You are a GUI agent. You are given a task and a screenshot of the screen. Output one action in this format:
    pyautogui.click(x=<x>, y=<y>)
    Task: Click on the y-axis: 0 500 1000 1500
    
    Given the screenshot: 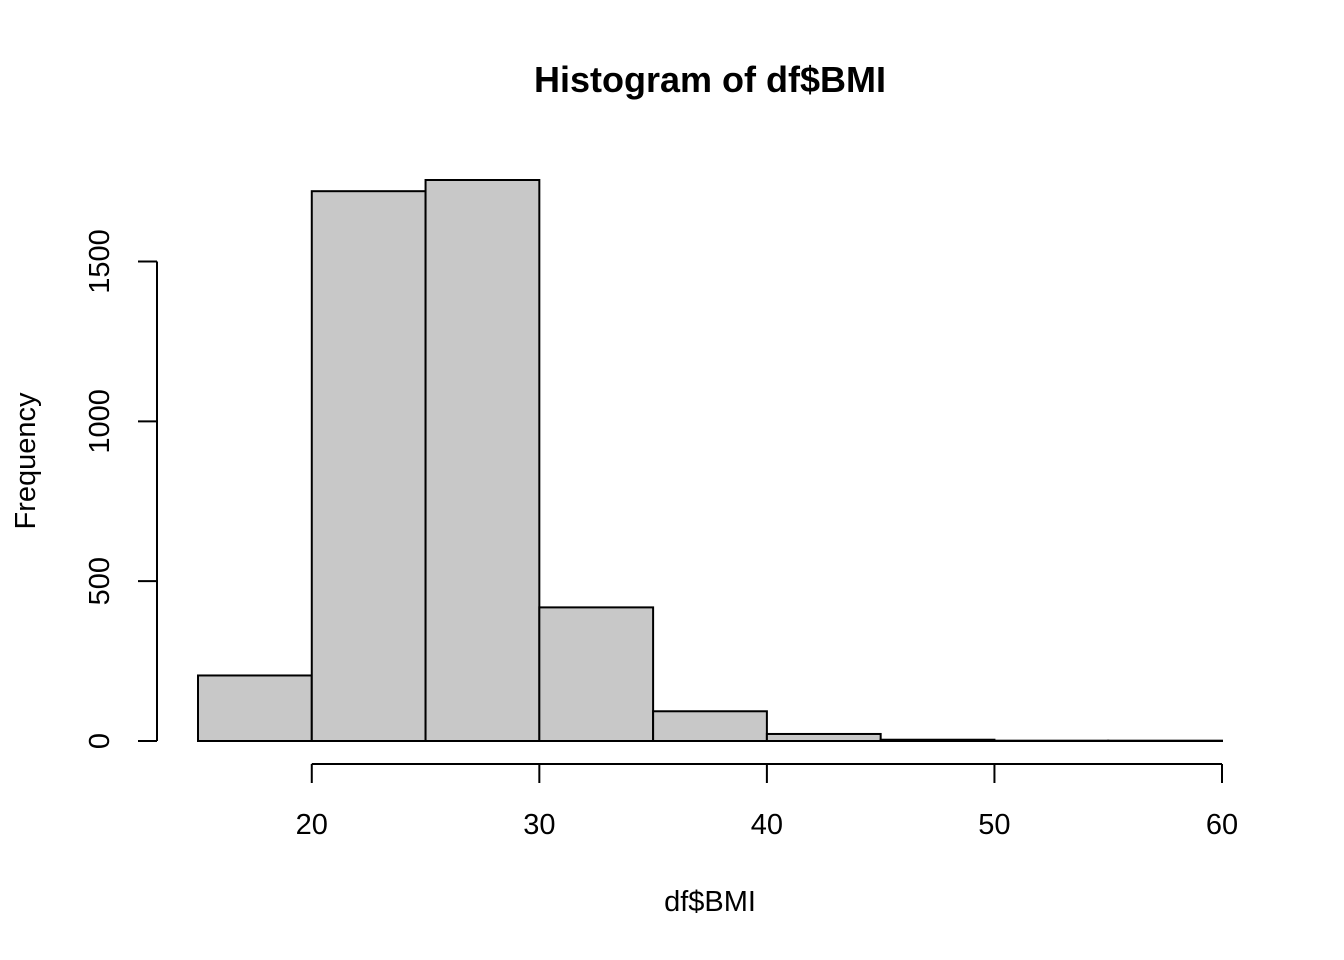 What is the action you would take?
    pyautogui.click(x=121, y=489)
    